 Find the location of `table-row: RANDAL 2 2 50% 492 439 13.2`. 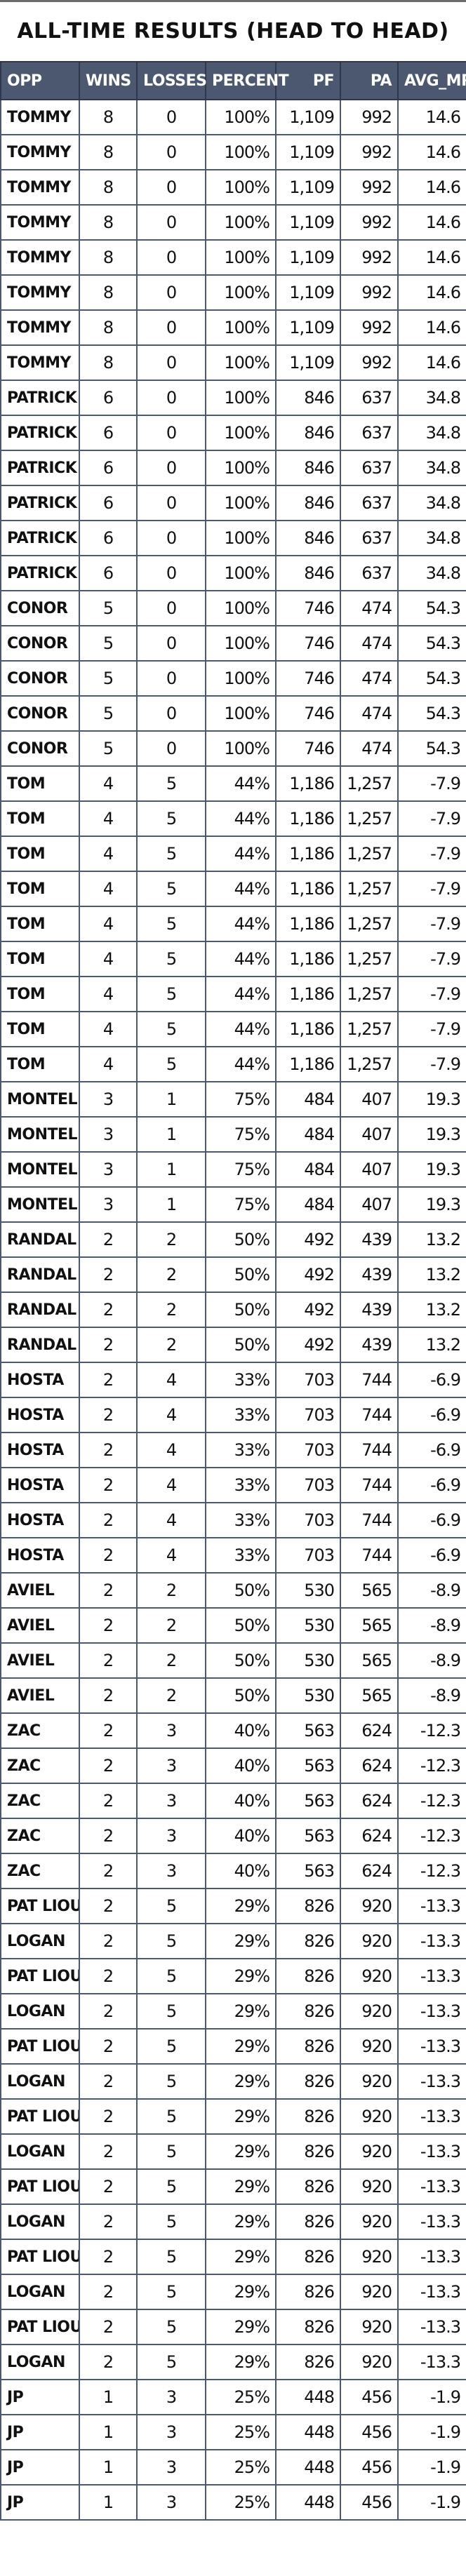

table-row: RANDAL 2 2 50% 492 439 13.2 is located at coordinates (233, 1310).